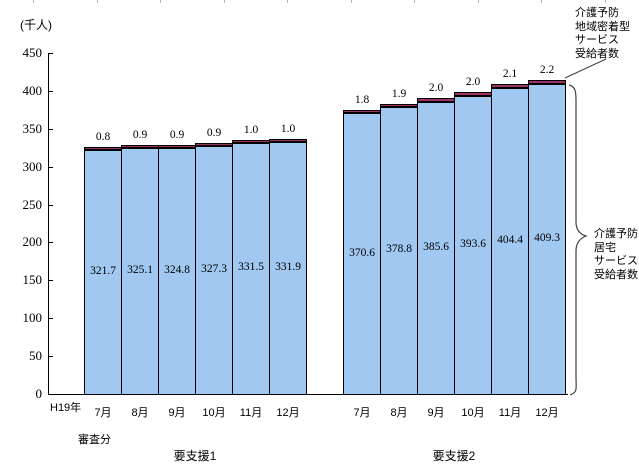  I want to click on bar-value-label: 393.6, so click(473, 243).